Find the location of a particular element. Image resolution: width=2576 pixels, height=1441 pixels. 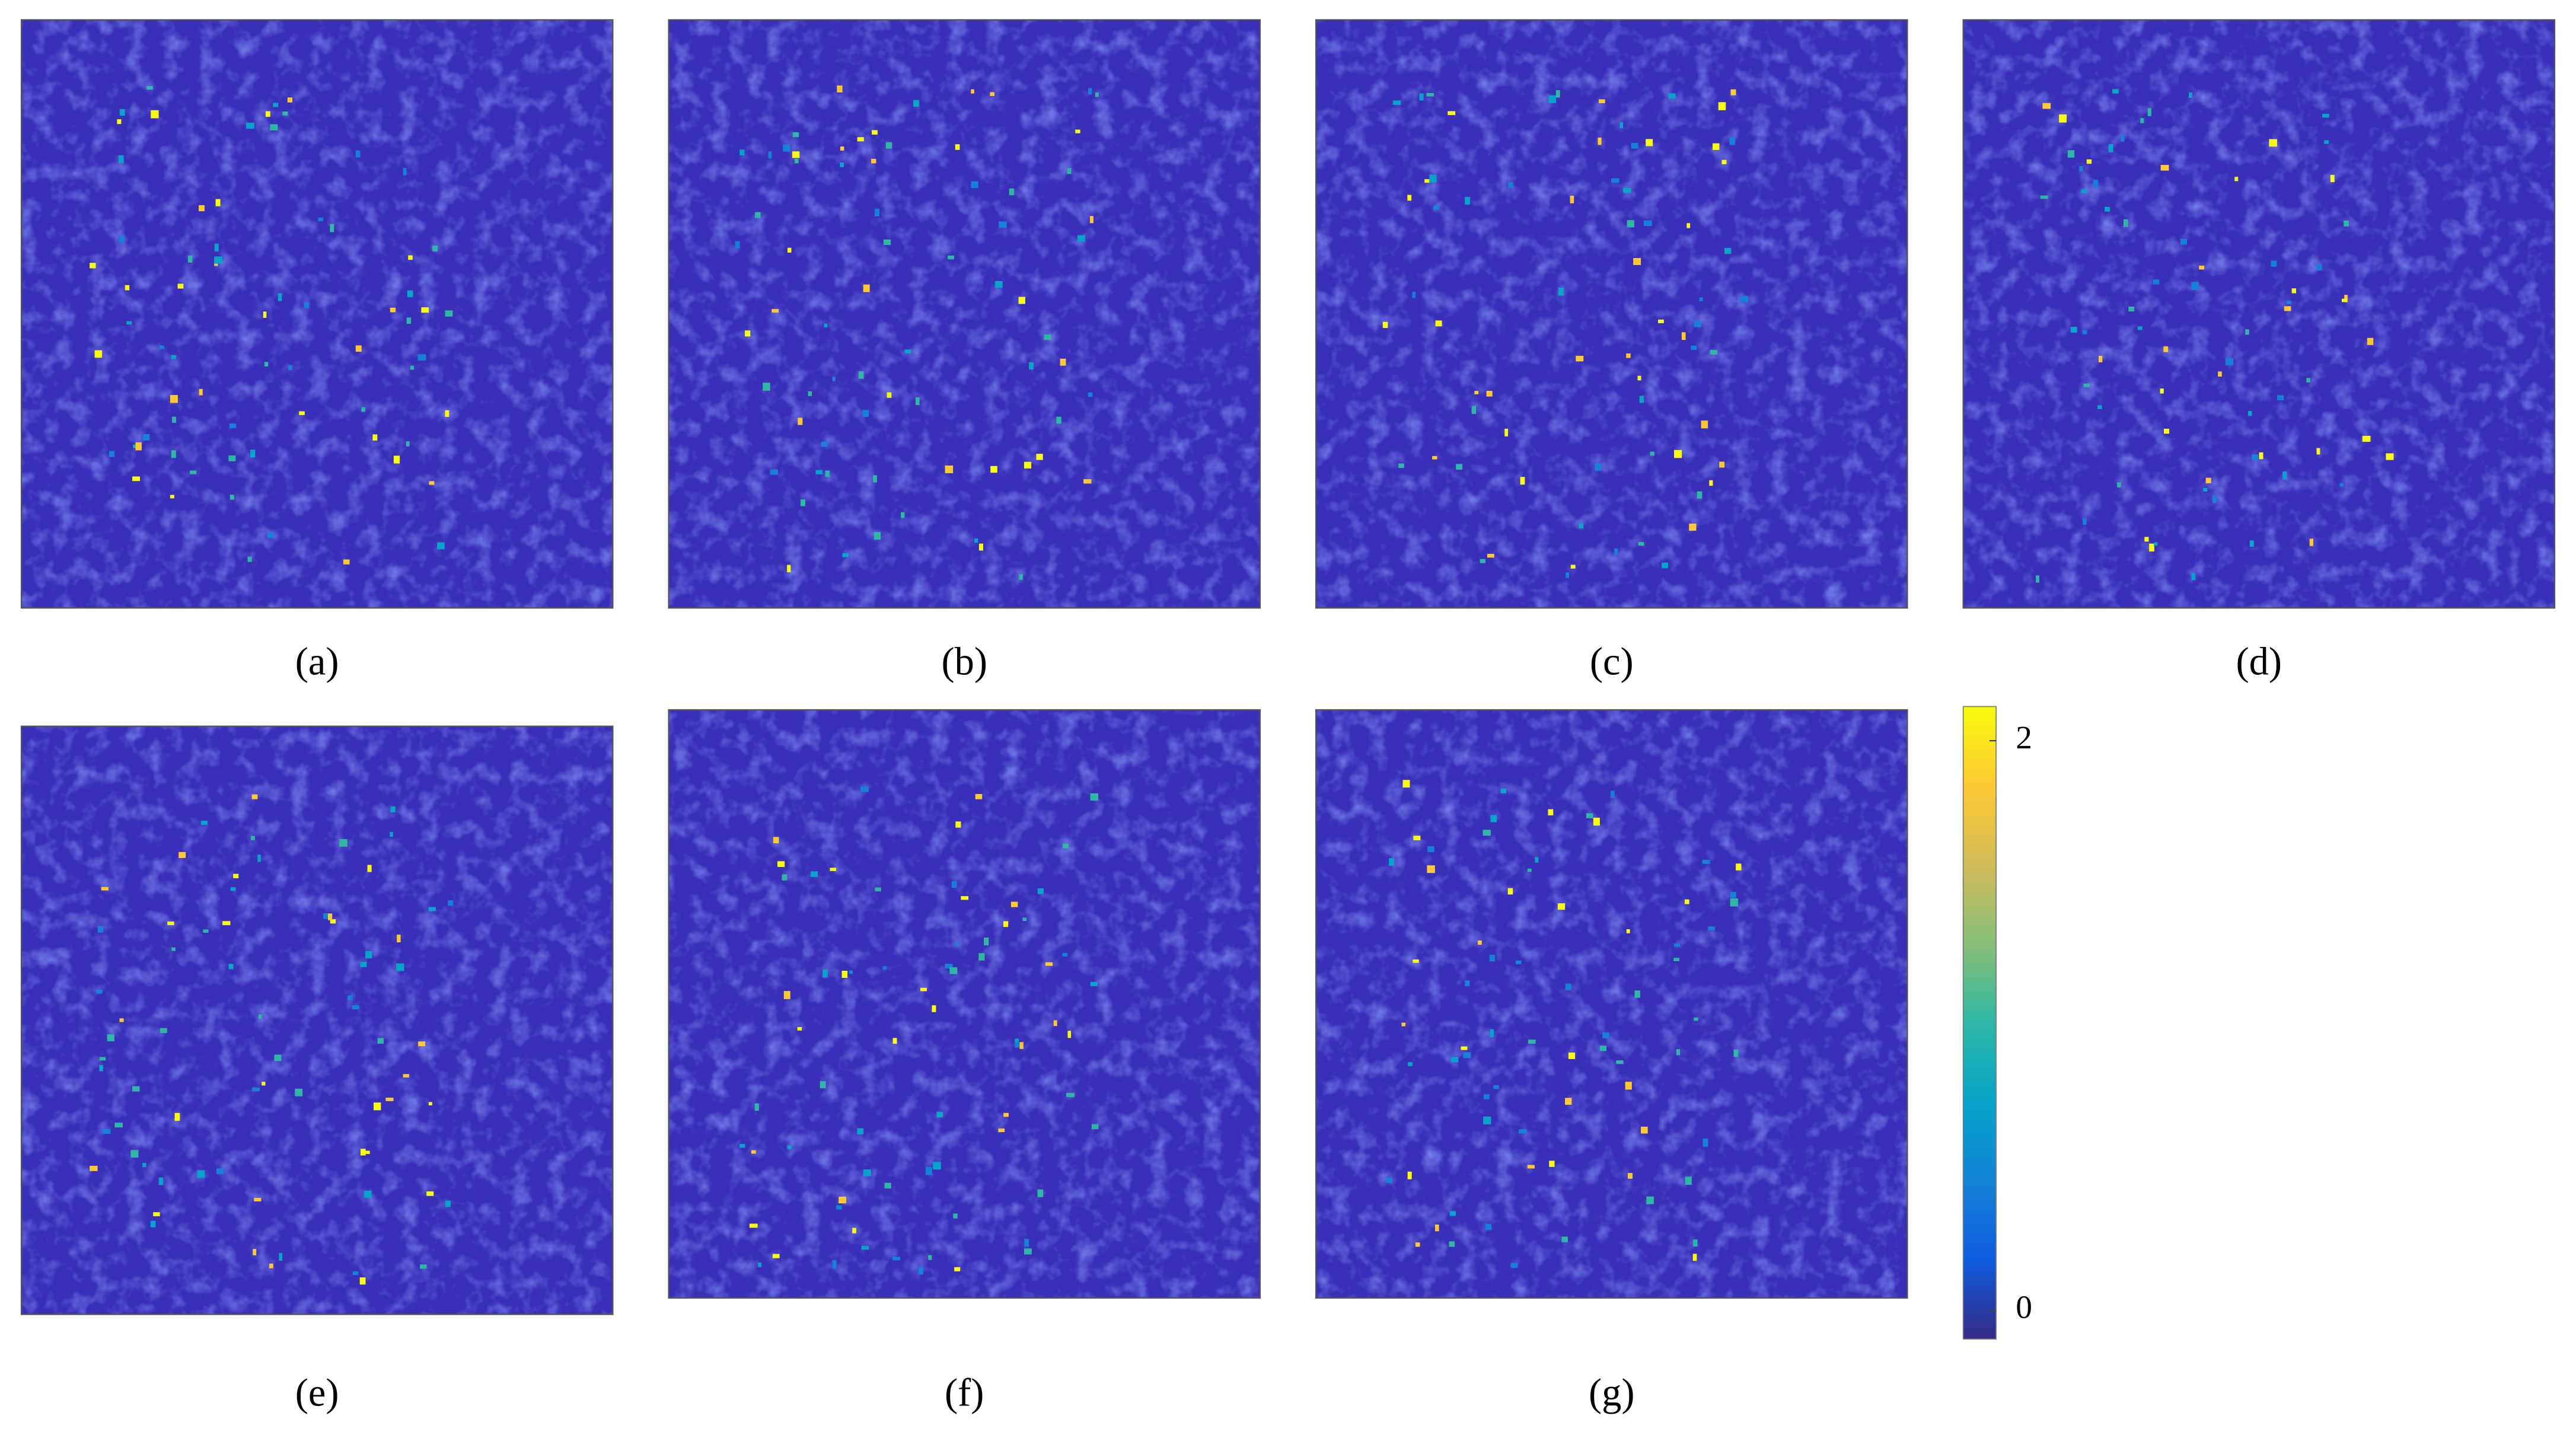

panel: (a) is located at coordinates (317, 351).